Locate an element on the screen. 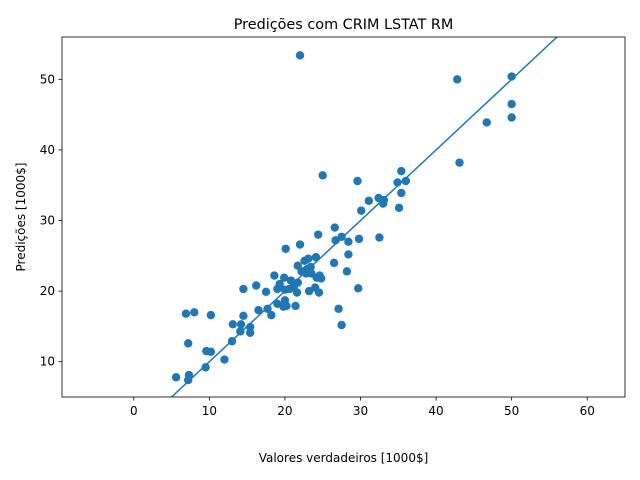 Image resolution: width=640 pixels, height=480 pixels. x-axis-label: Valores verdadeiros [1000$] is located at coordinates (344, 458).